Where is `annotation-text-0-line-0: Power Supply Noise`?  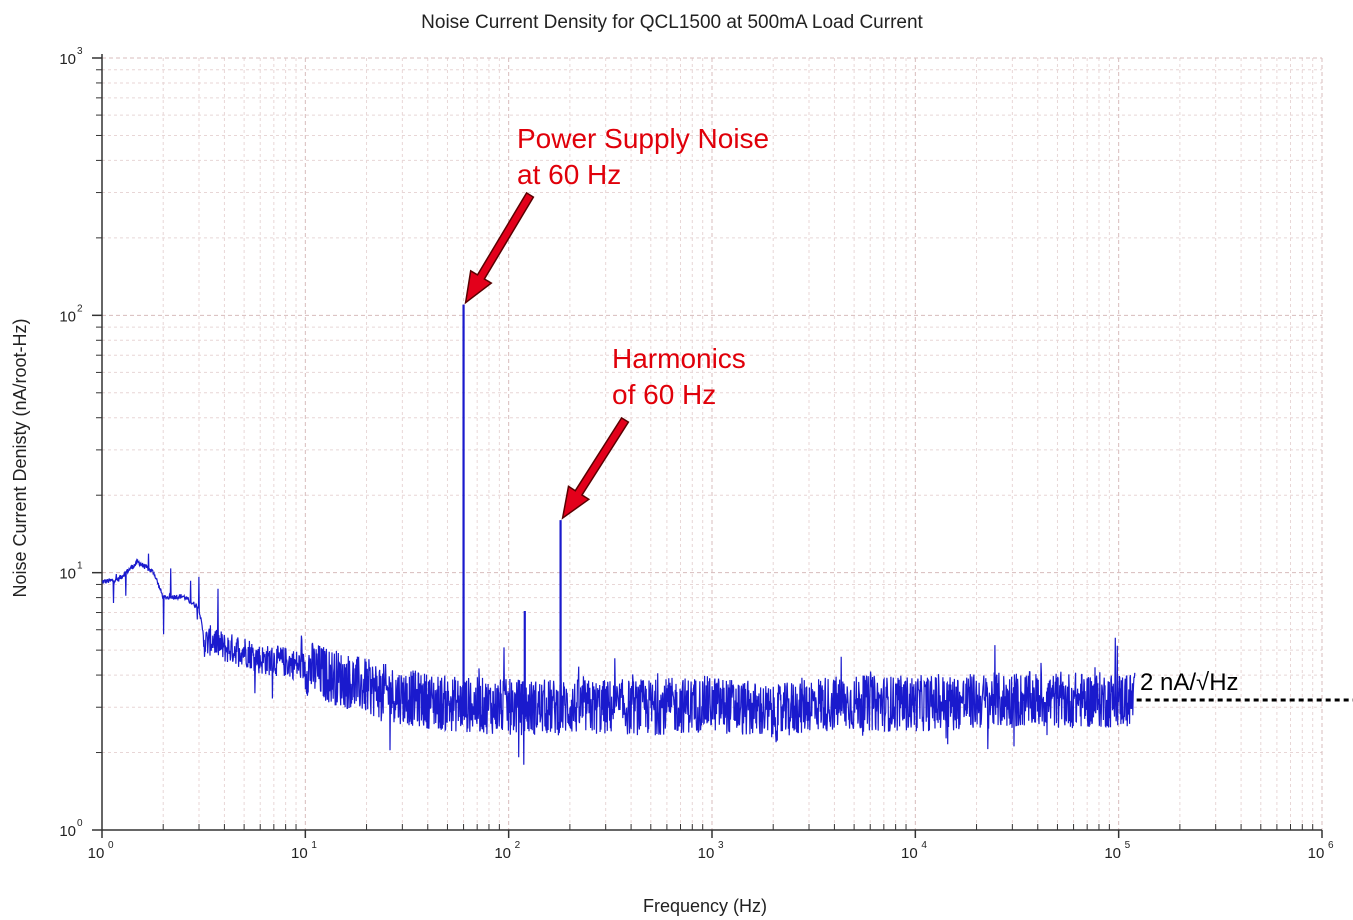 annotation-text-0-line-0: Power Supply Noise is located at coordinates (643, 138).